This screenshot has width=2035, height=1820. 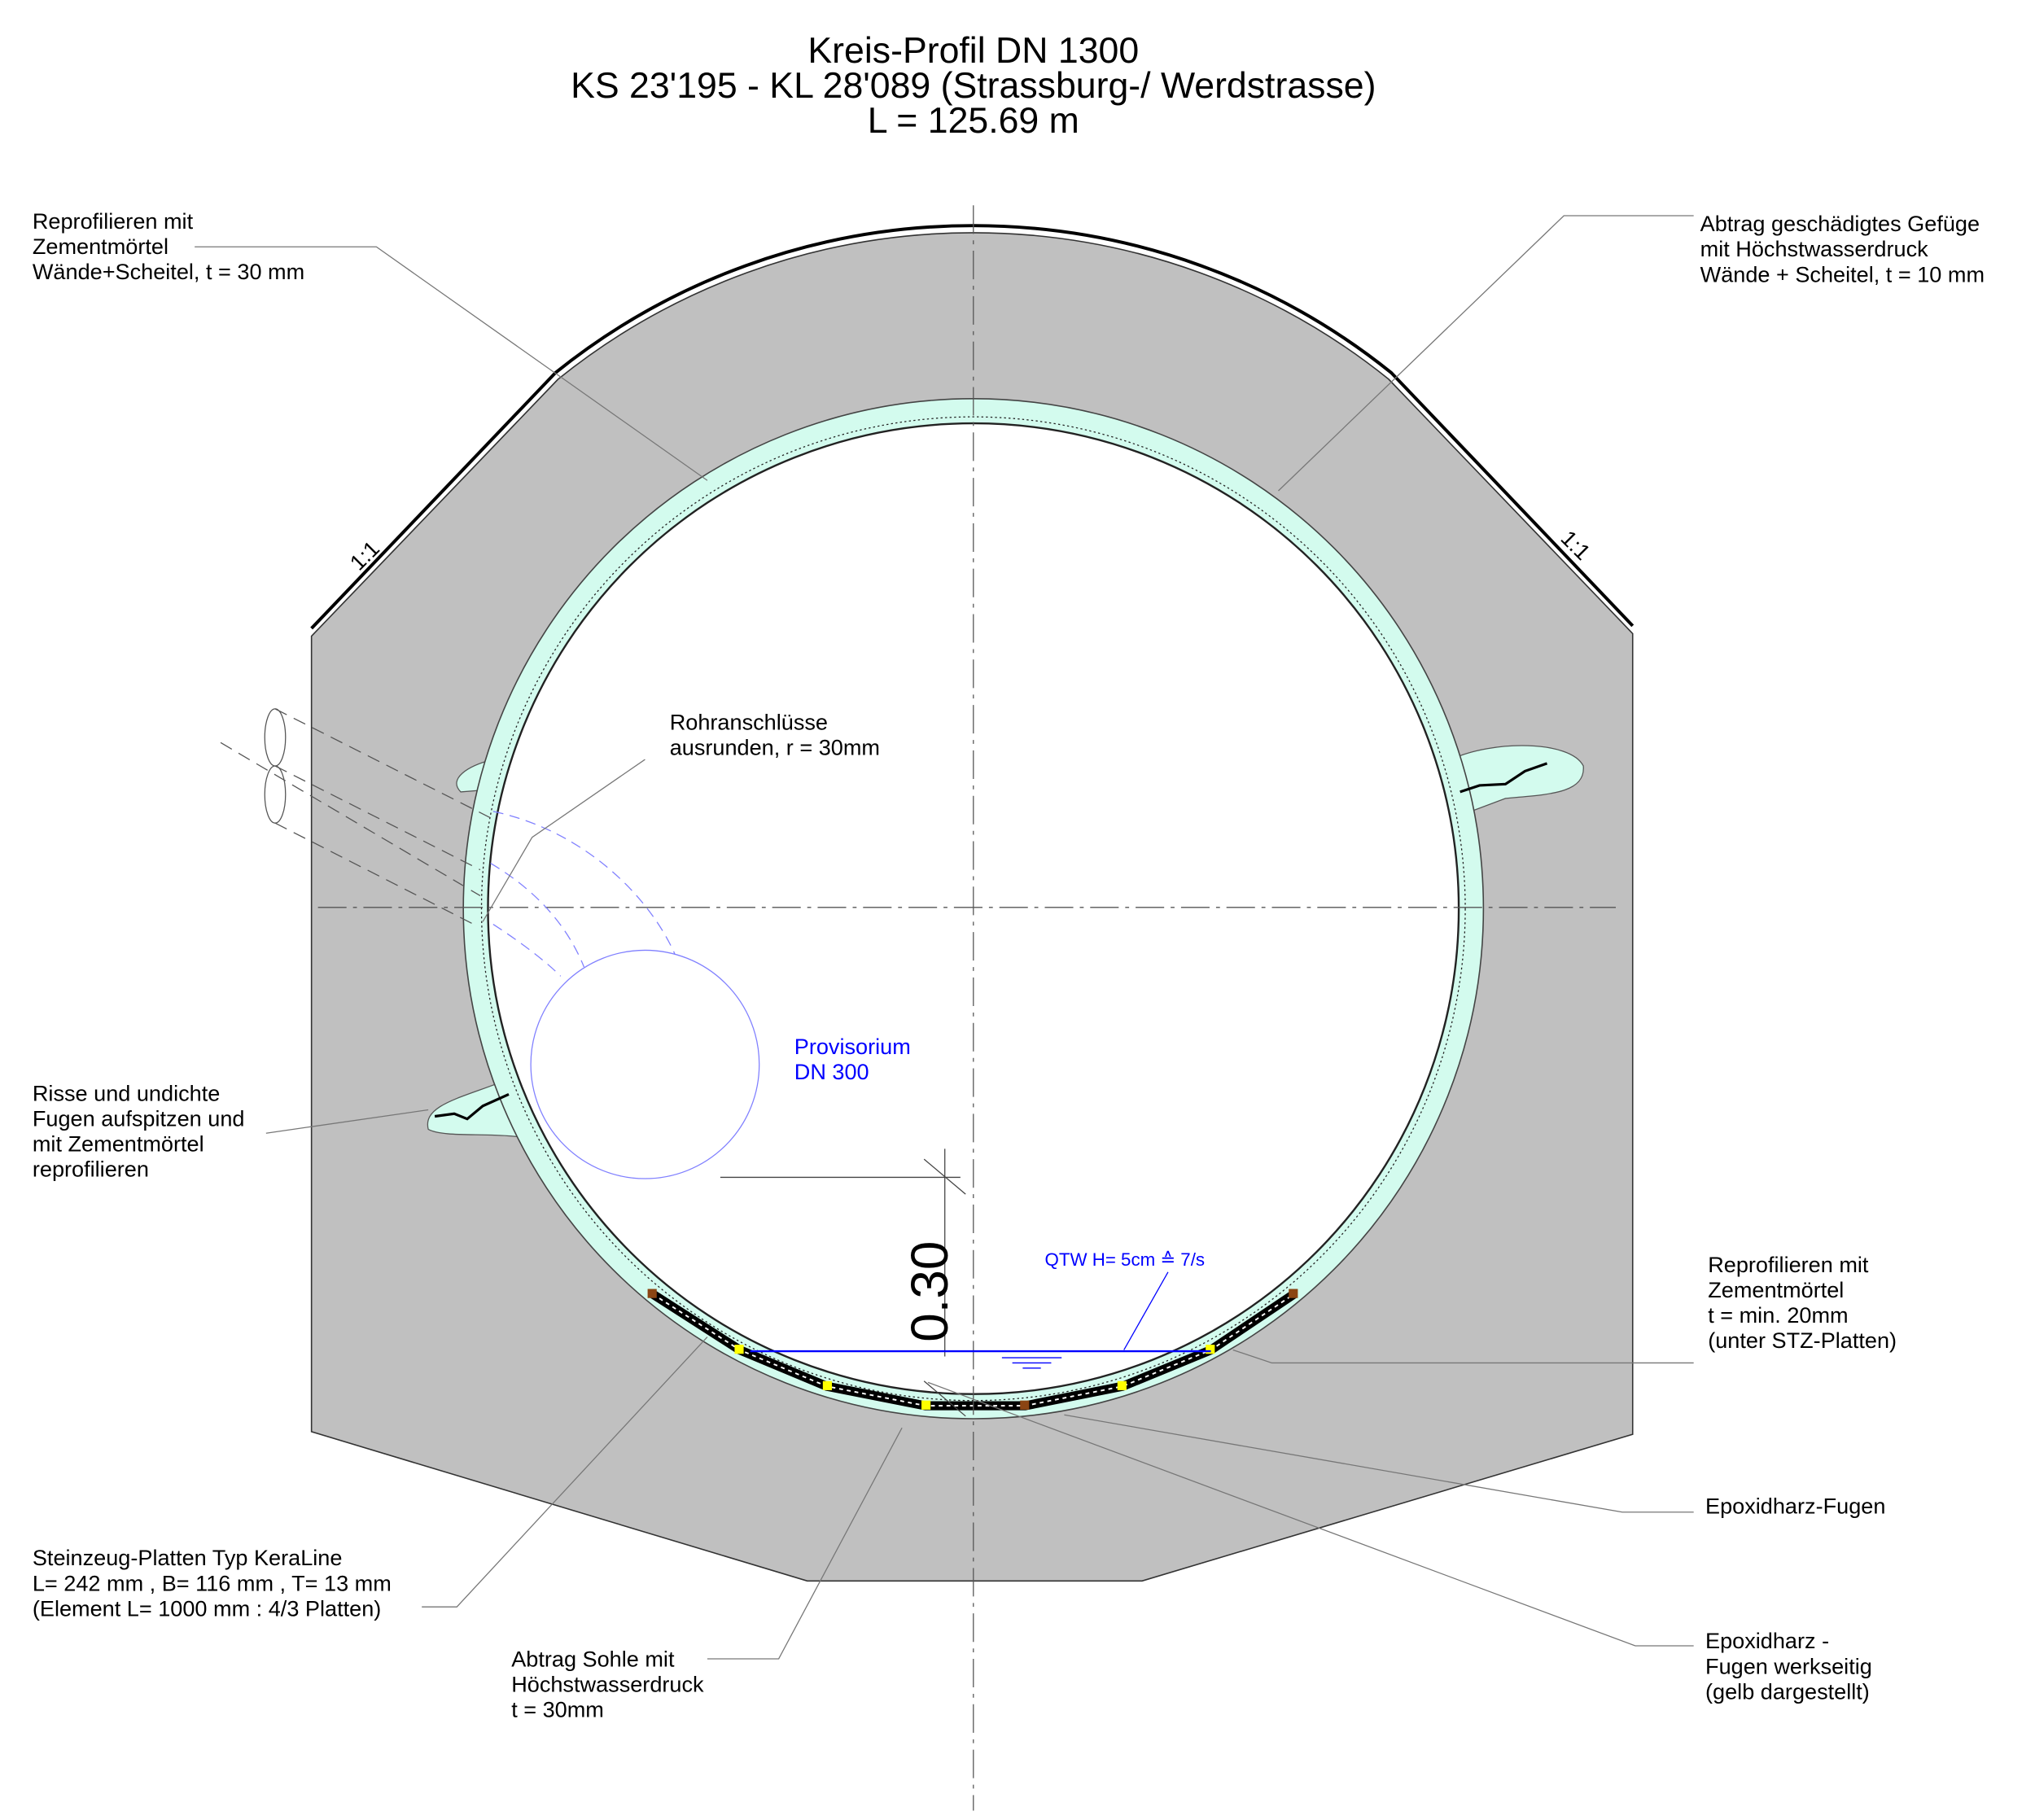 What do you see at coordinates (607, 1684) in the screenshot?
I see `annotation: Höchstwasserdruck` at bounding box center [607, 1684].